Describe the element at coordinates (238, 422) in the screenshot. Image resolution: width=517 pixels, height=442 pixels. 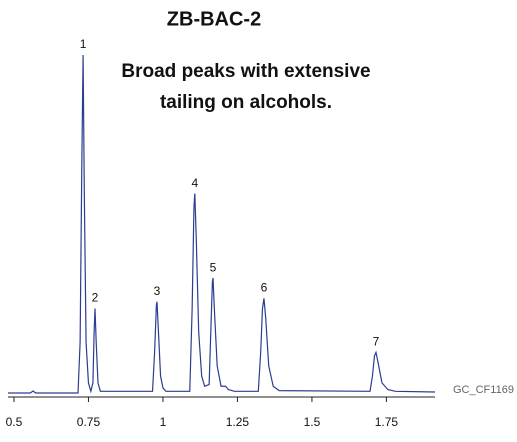
I see `x-tick-label: 1.25` at that location.